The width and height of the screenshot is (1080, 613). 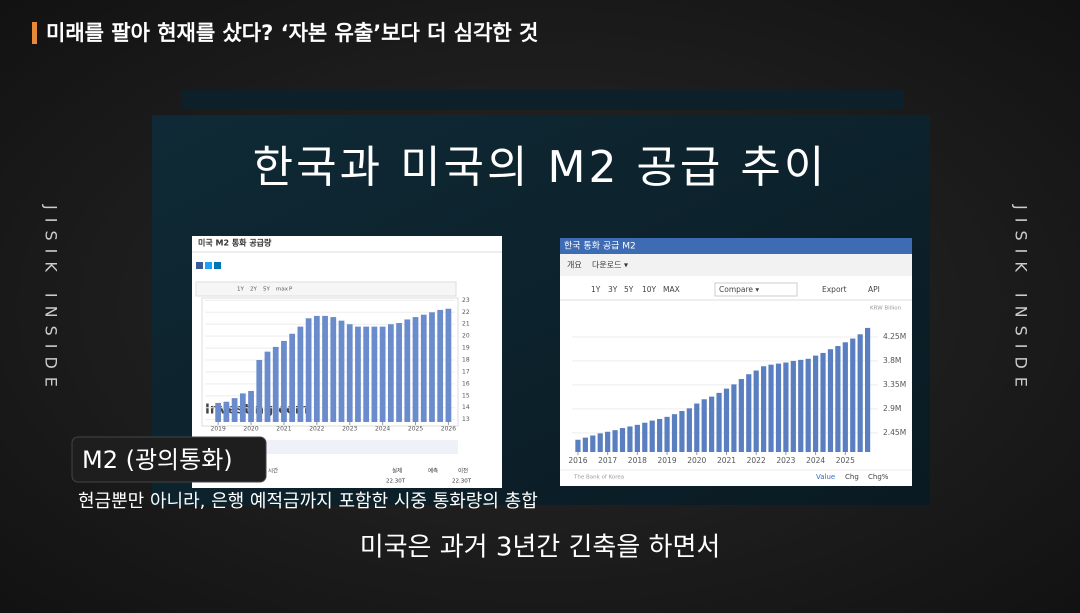 I want to click on range-button: max, so click(x=282, y=290).